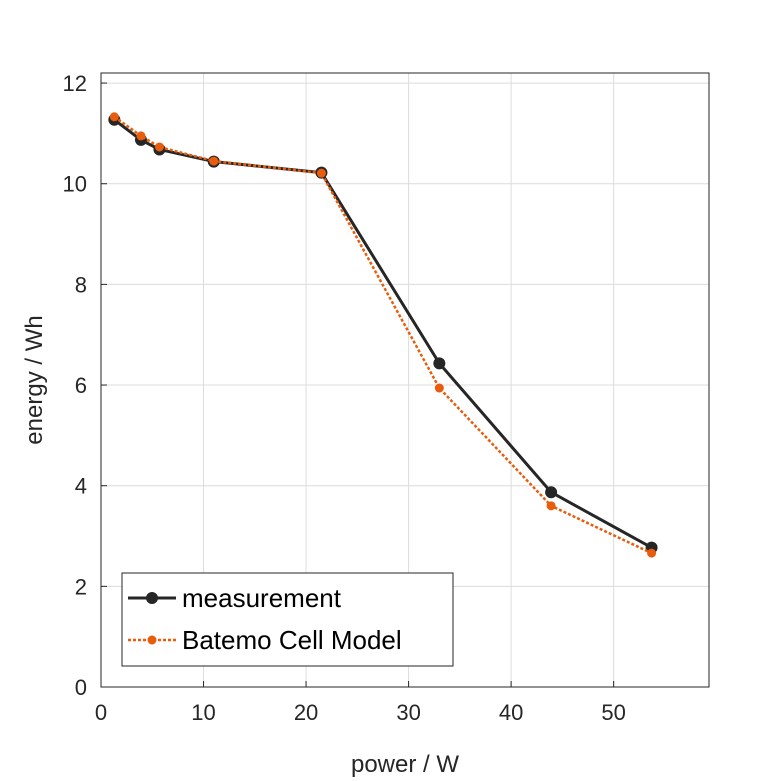 The height and width of the screenshot is (781, 781). What do you see at coordinates (81, 586) in the screenshot?
I see `y-tick-label: 2` at bounding box center [81, 586].